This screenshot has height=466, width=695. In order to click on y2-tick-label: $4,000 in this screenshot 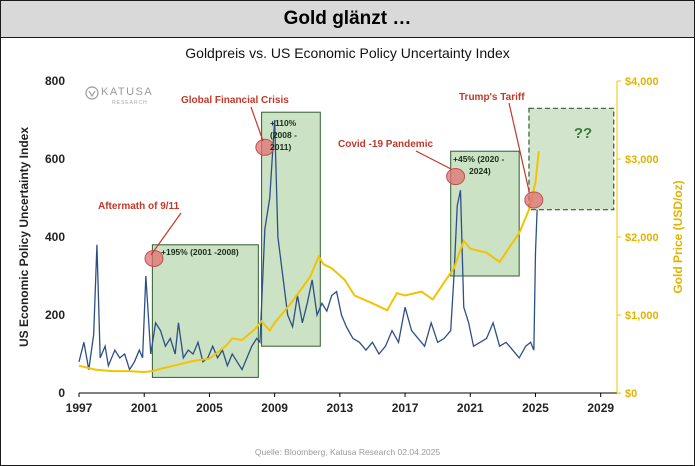, I will do `click(642, 82)`.